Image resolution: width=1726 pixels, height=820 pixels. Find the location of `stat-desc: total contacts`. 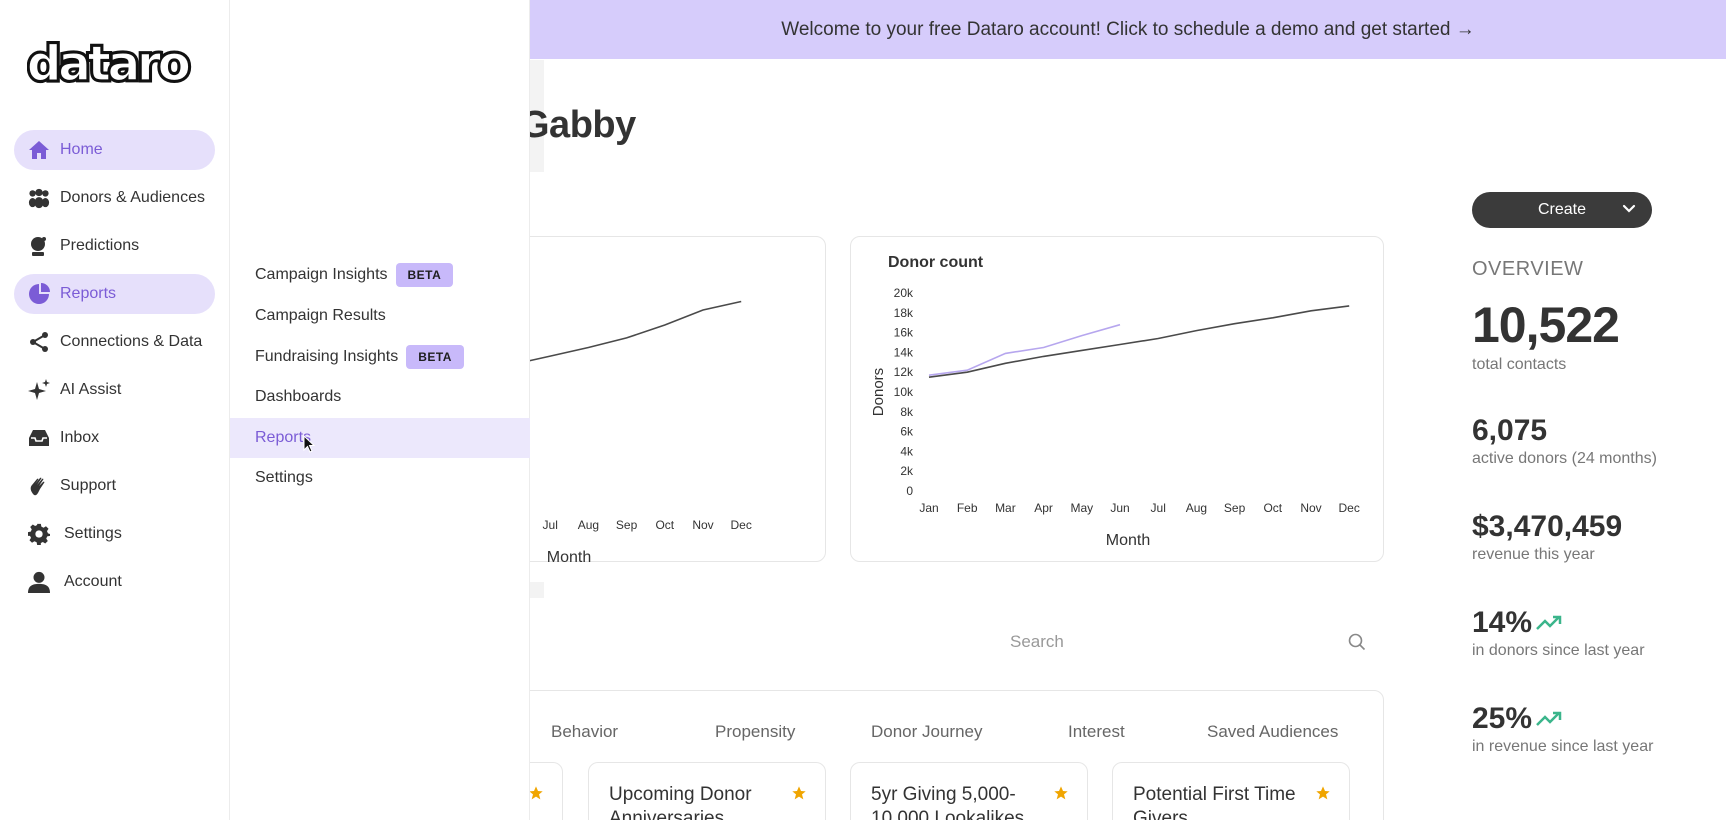

stat-desc: total contacts is located at coordinates (1519, 364).